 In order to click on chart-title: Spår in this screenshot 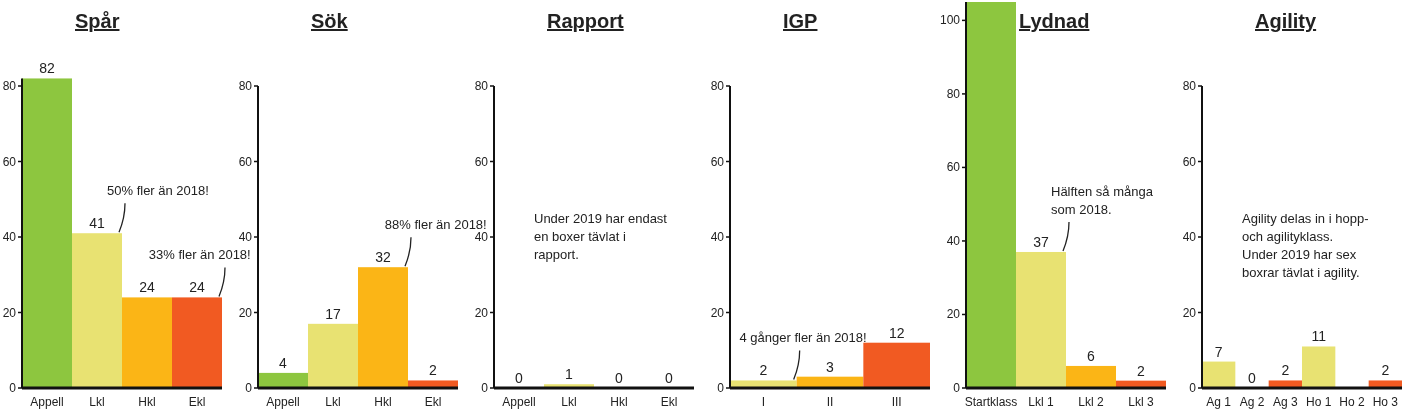, I will do `click(97, 21)`.